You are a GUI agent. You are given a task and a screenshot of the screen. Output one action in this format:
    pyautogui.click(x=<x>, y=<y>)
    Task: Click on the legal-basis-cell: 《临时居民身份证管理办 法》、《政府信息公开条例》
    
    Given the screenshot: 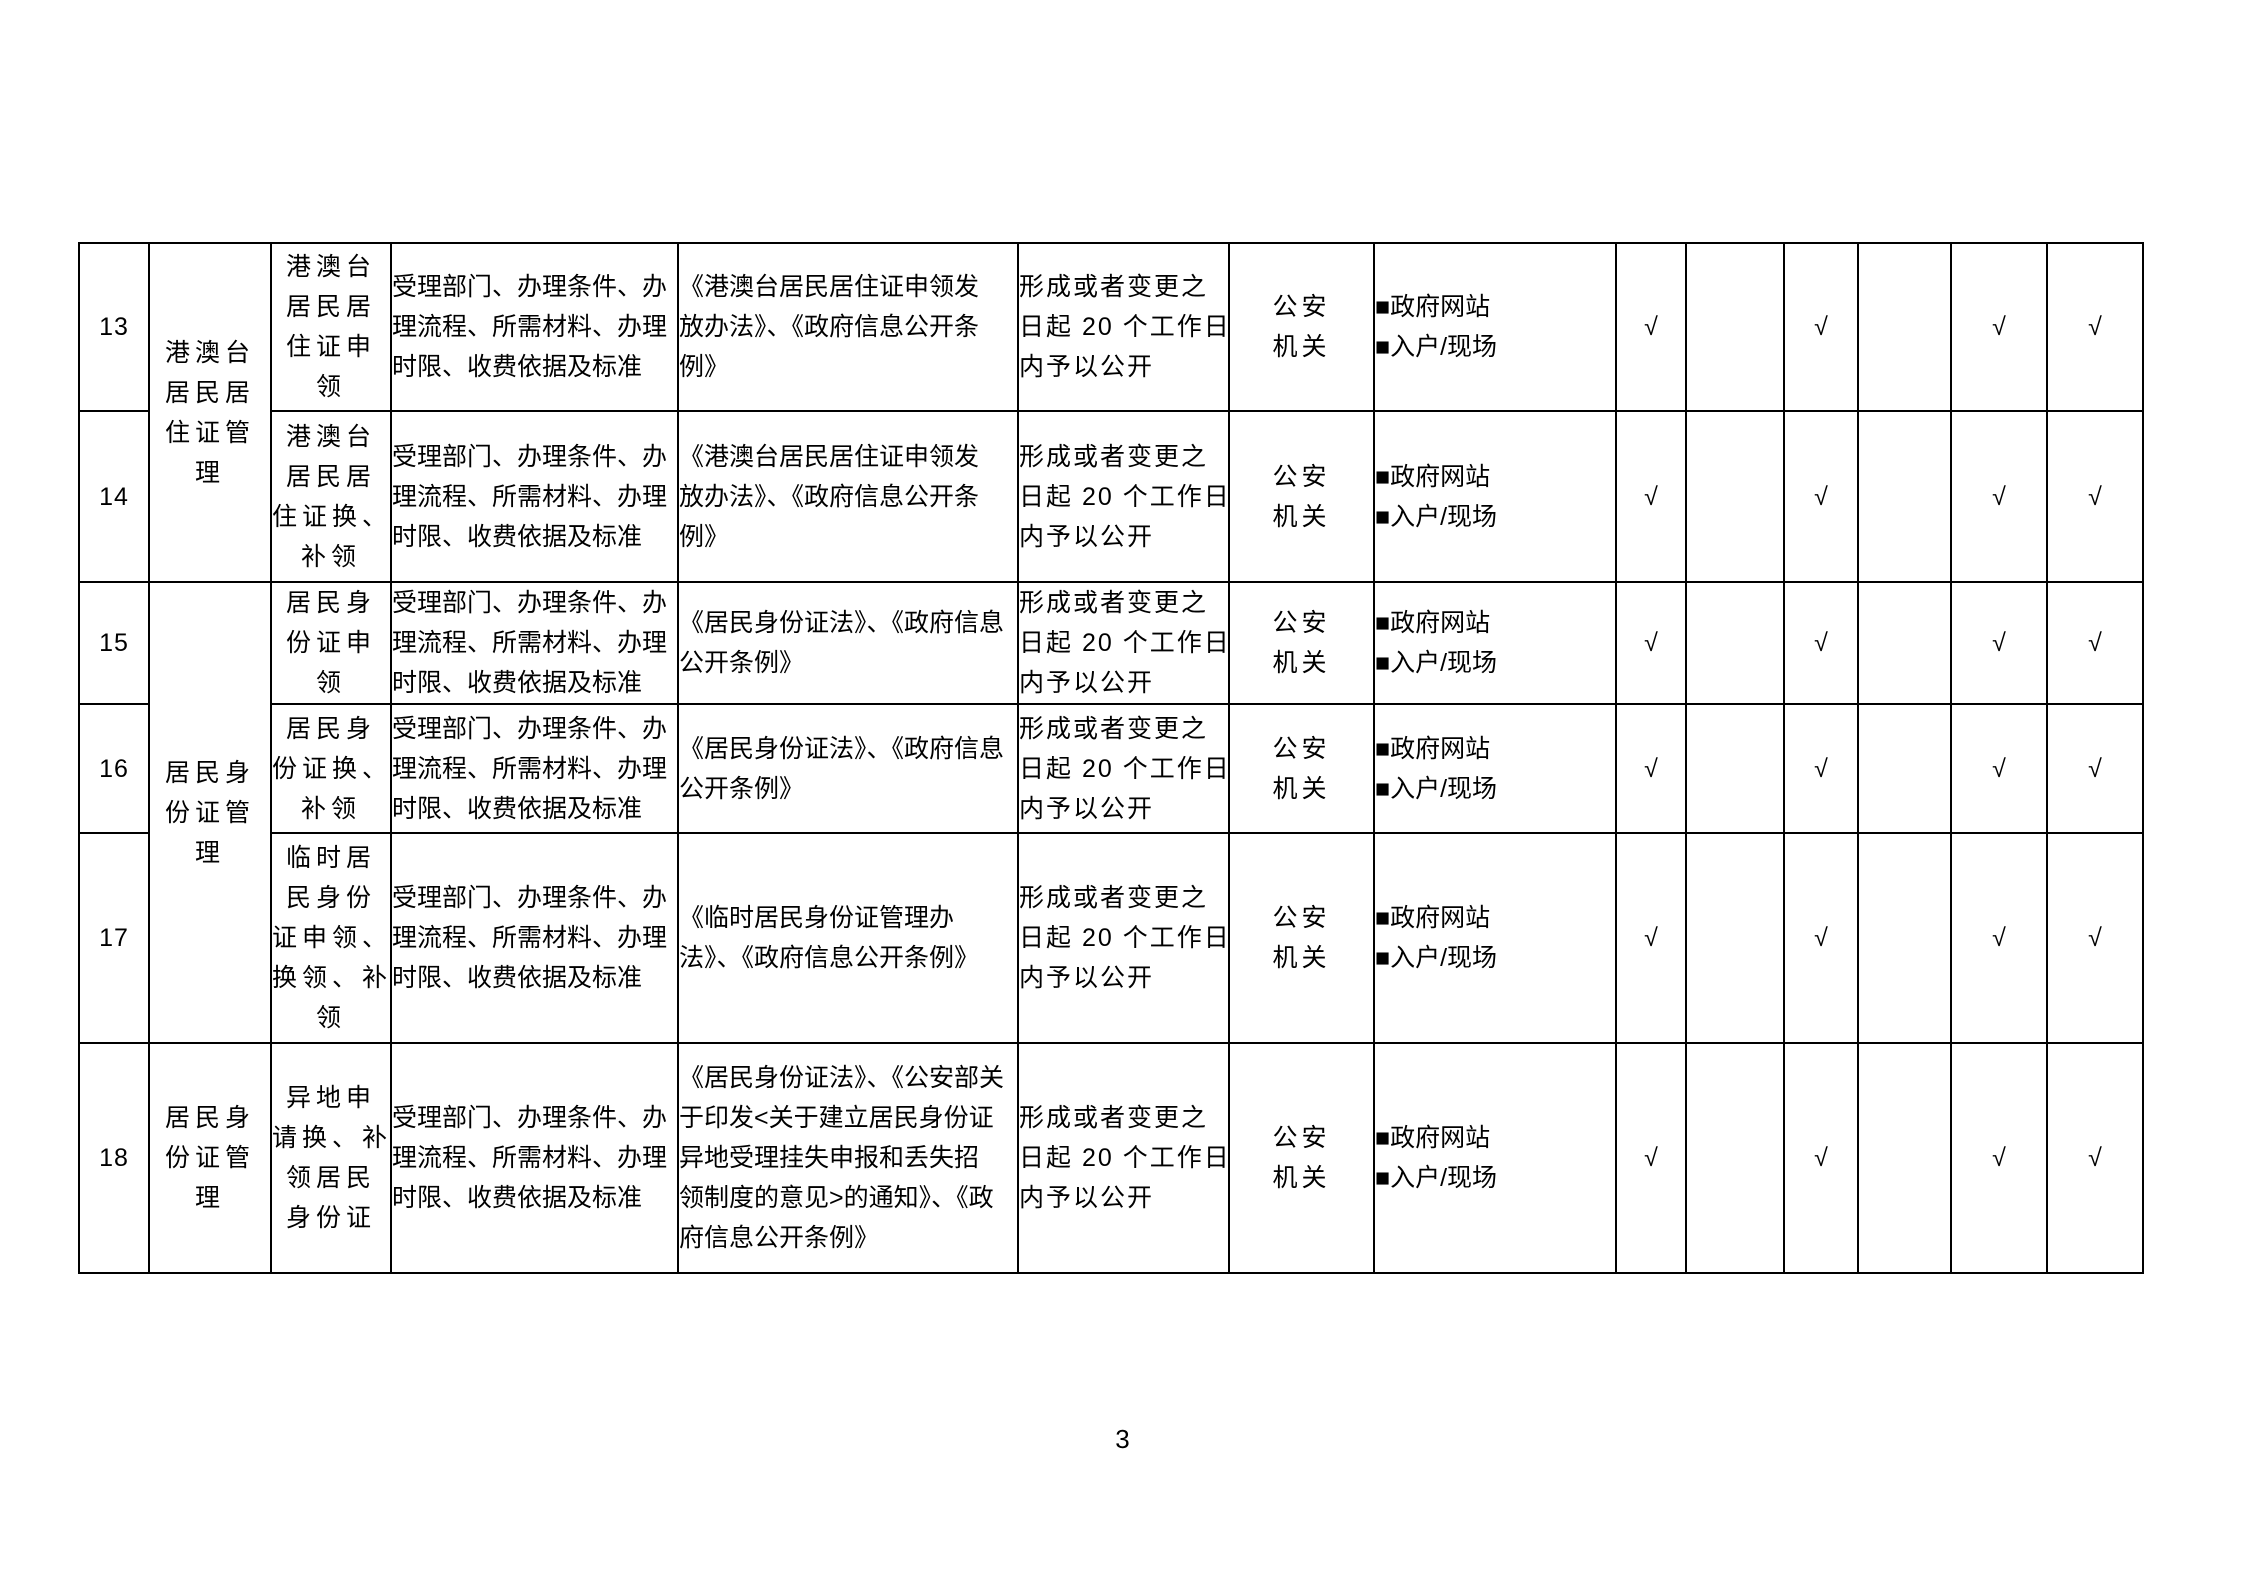 What is the action you would take?
    pyautogui.click(x=848, y=938)
    